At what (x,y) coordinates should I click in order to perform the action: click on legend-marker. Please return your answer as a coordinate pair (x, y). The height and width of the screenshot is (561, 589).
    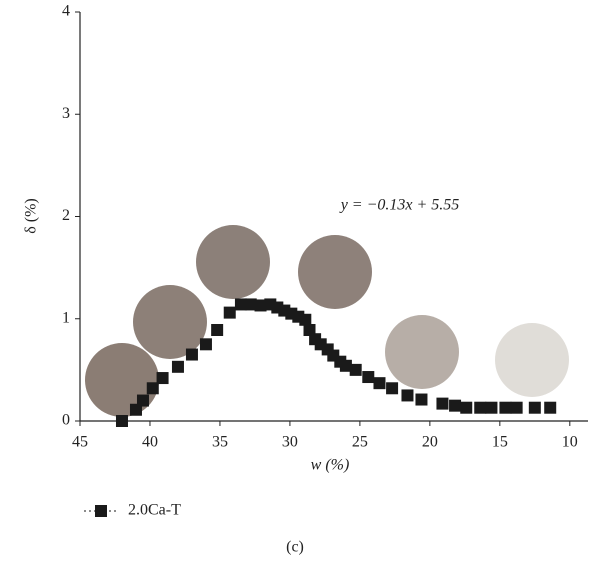
    Looking at the image, I should click on (101, 511).